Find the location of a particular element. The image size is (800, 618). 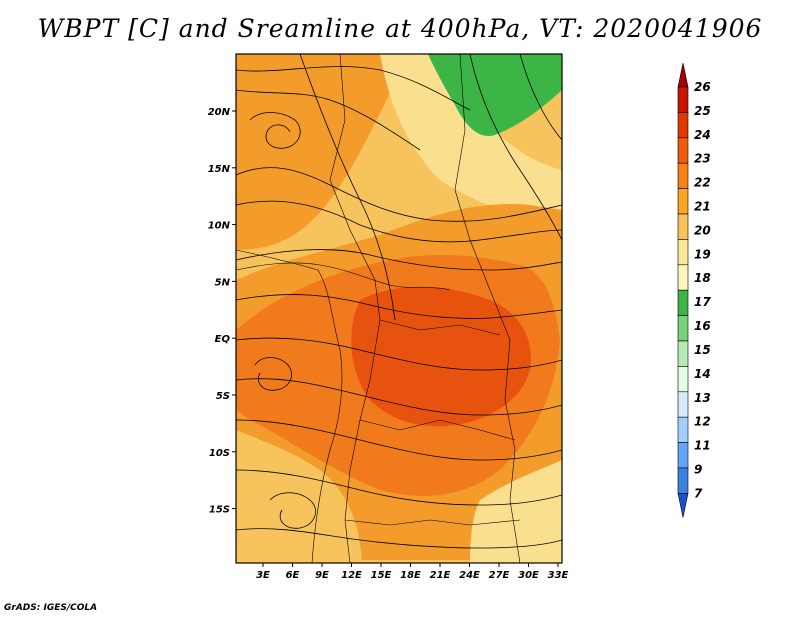

lon-tick-label: 21E is located at coordinates (440, 575).